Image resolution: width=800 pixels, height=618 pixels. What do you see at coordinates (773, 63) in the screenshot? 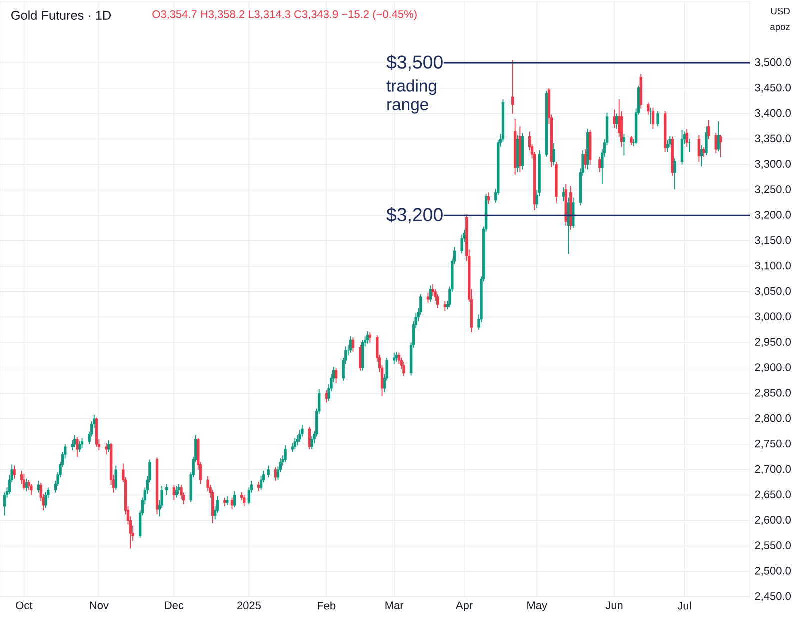
I see `y-tick-label: 3,500.0` at bounding box center [773, 63].